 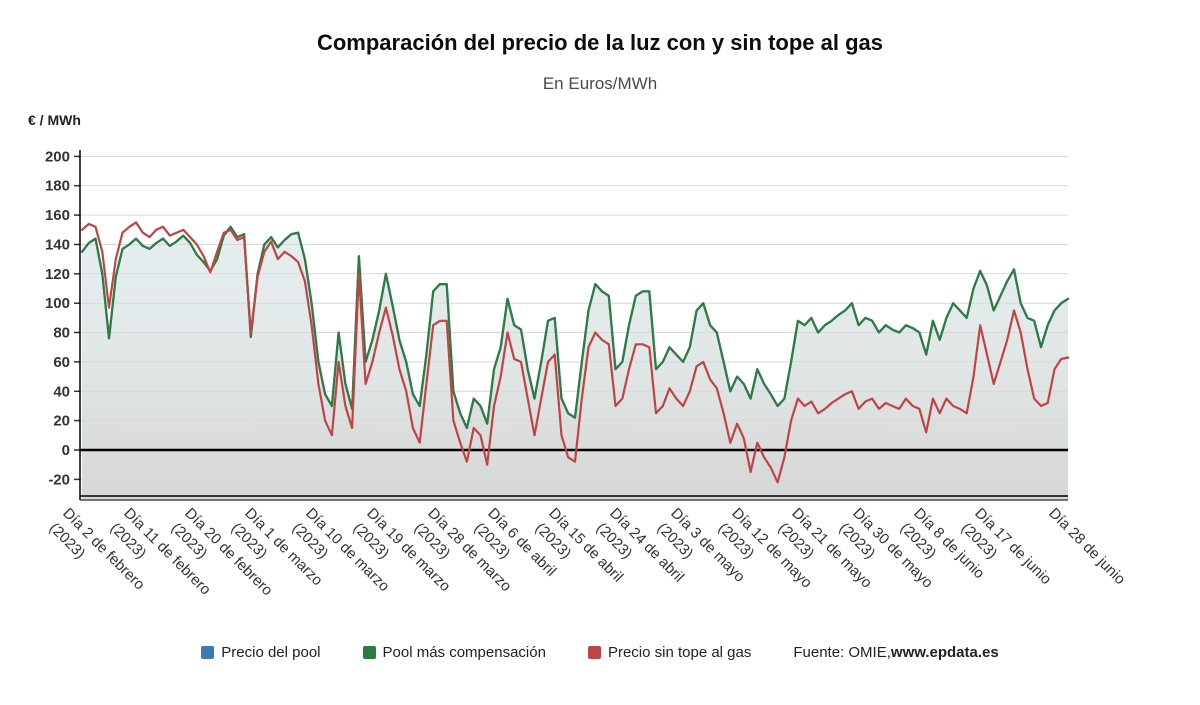 What do you see at coordinates (66, 450) in the screenshot?
I see `svg-text: 0` at bounding box center [66, 450].